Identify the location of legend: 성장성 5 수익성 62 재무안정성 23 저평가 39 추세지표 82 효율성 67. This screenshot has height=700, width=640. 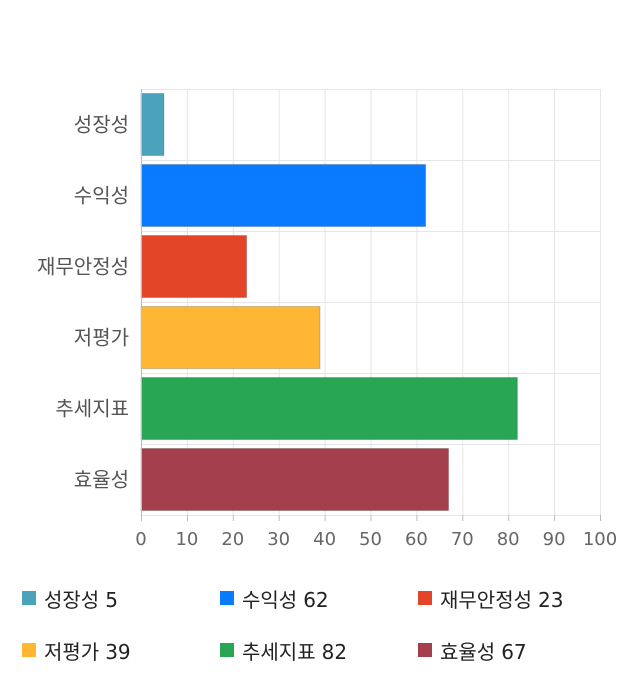
(322, 624).